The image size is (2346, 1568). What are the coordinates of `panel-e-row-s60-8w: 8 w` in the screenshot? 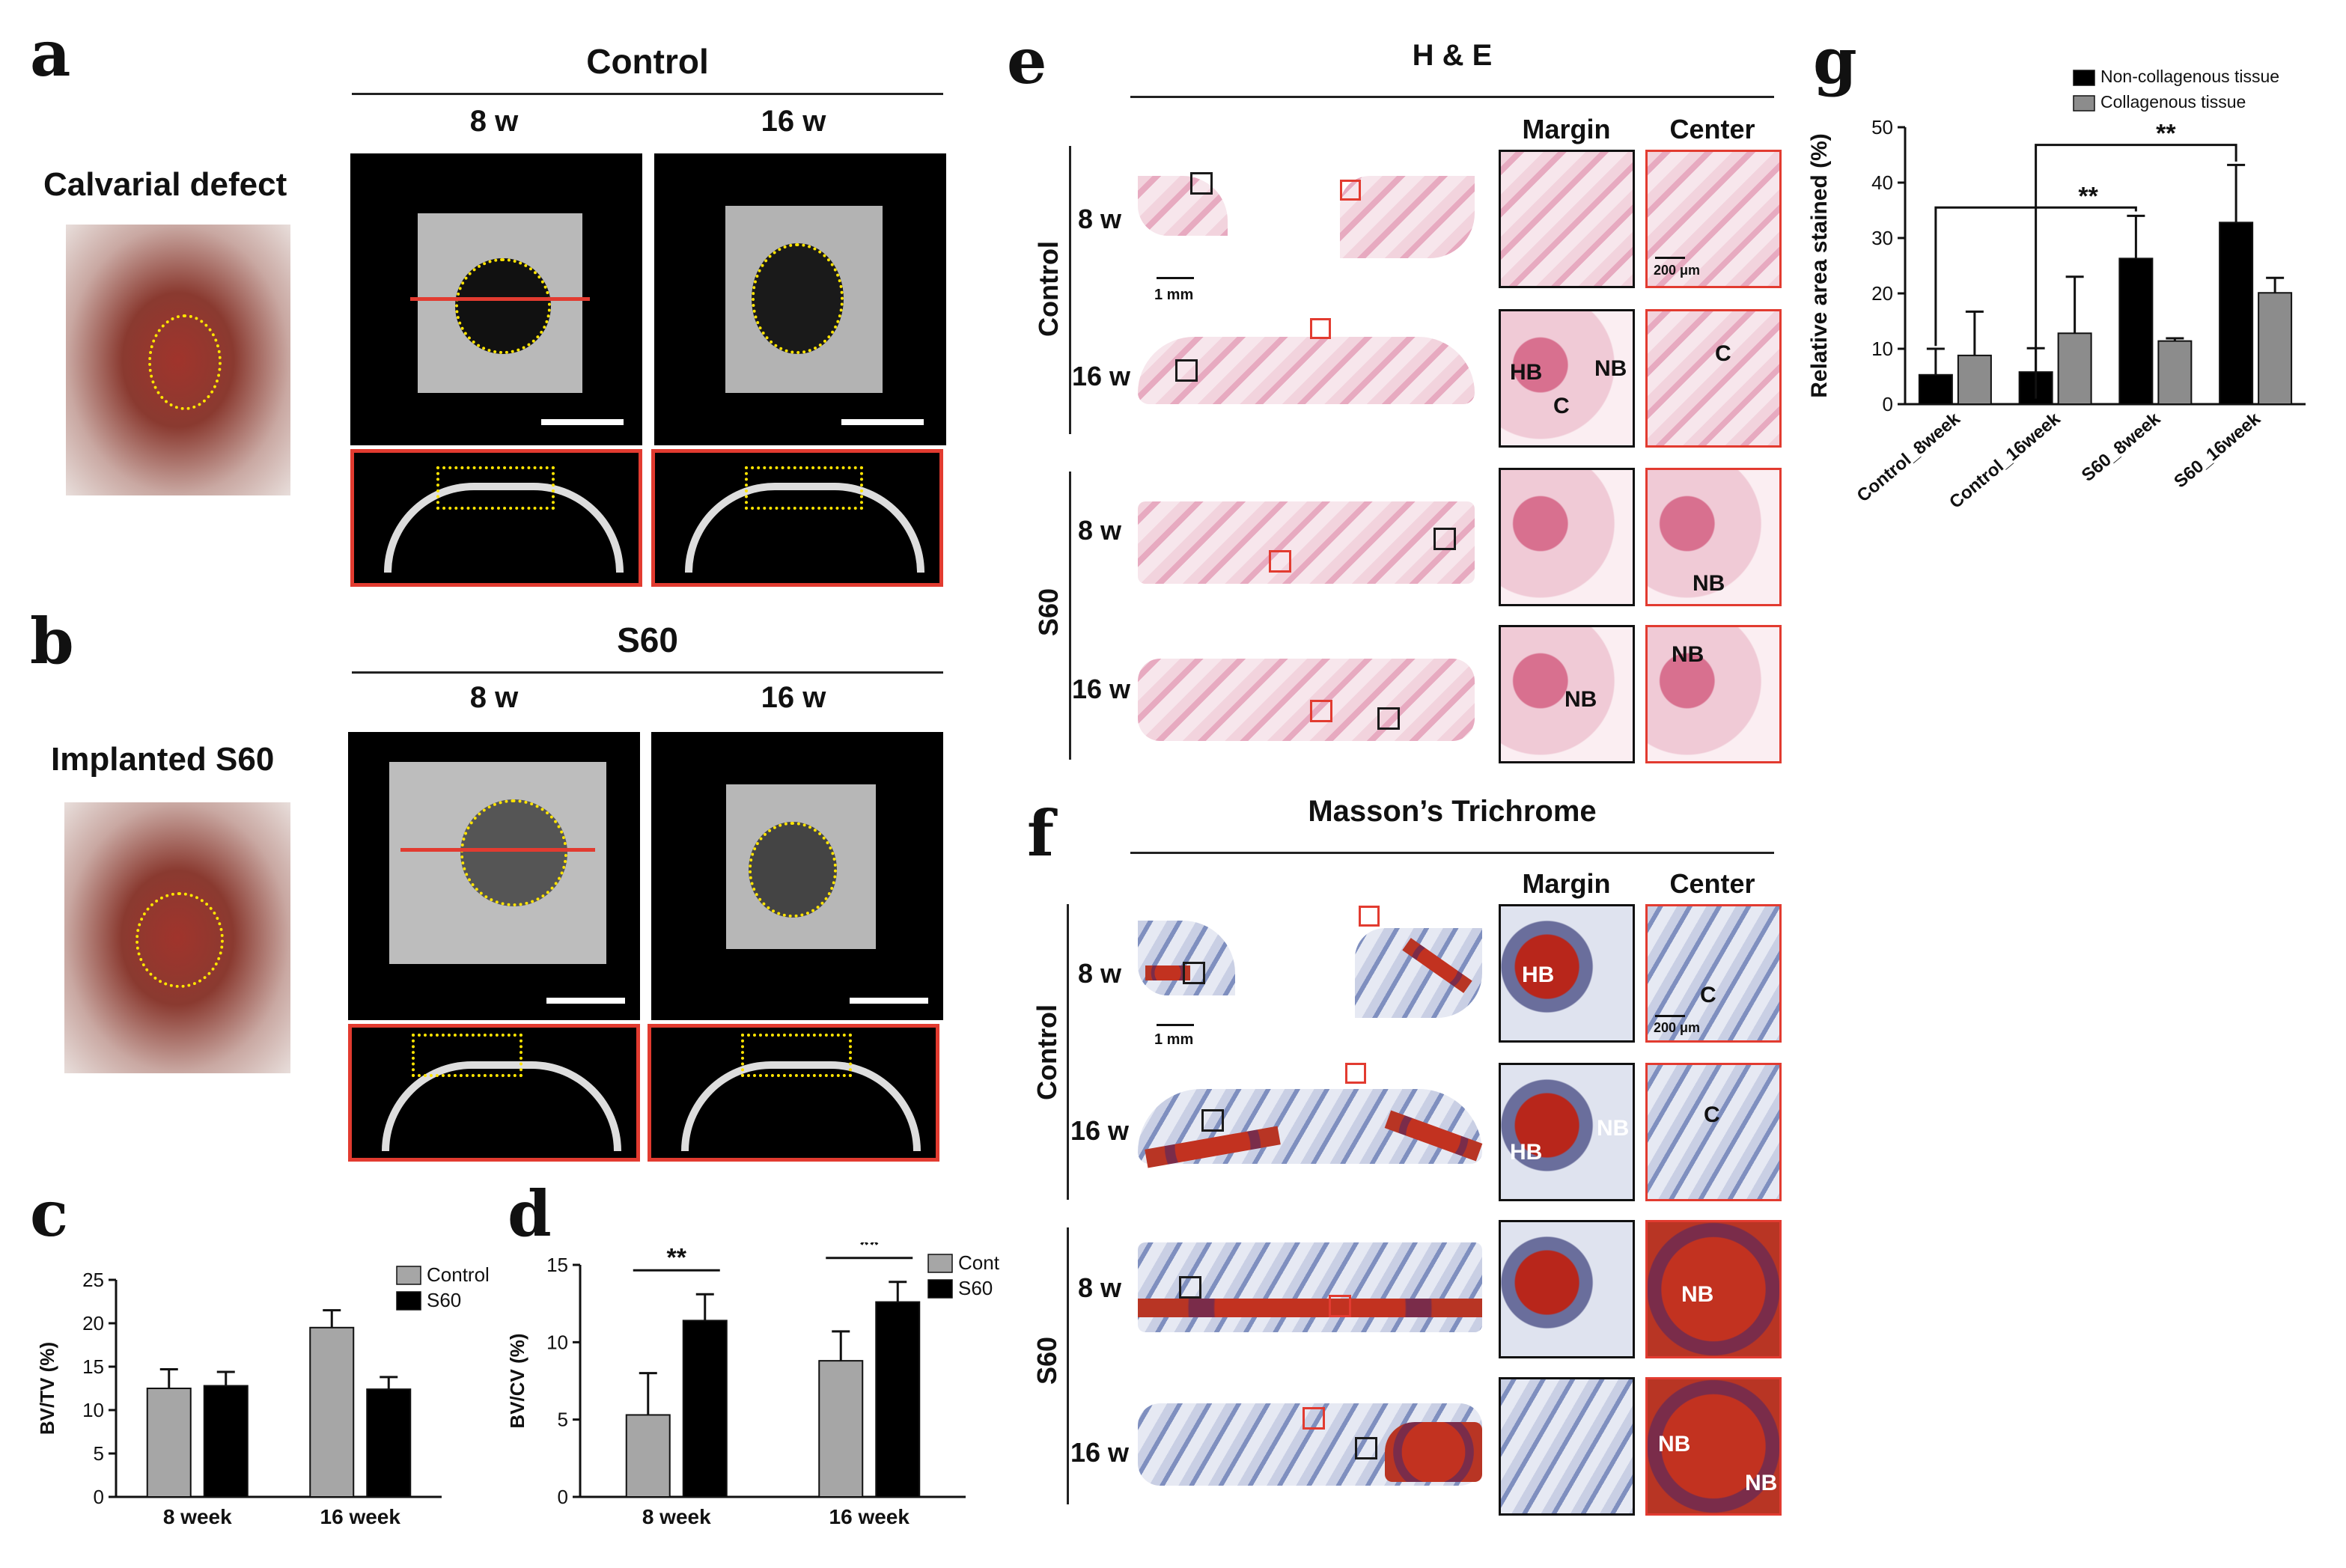 It's located at (1100, 530).